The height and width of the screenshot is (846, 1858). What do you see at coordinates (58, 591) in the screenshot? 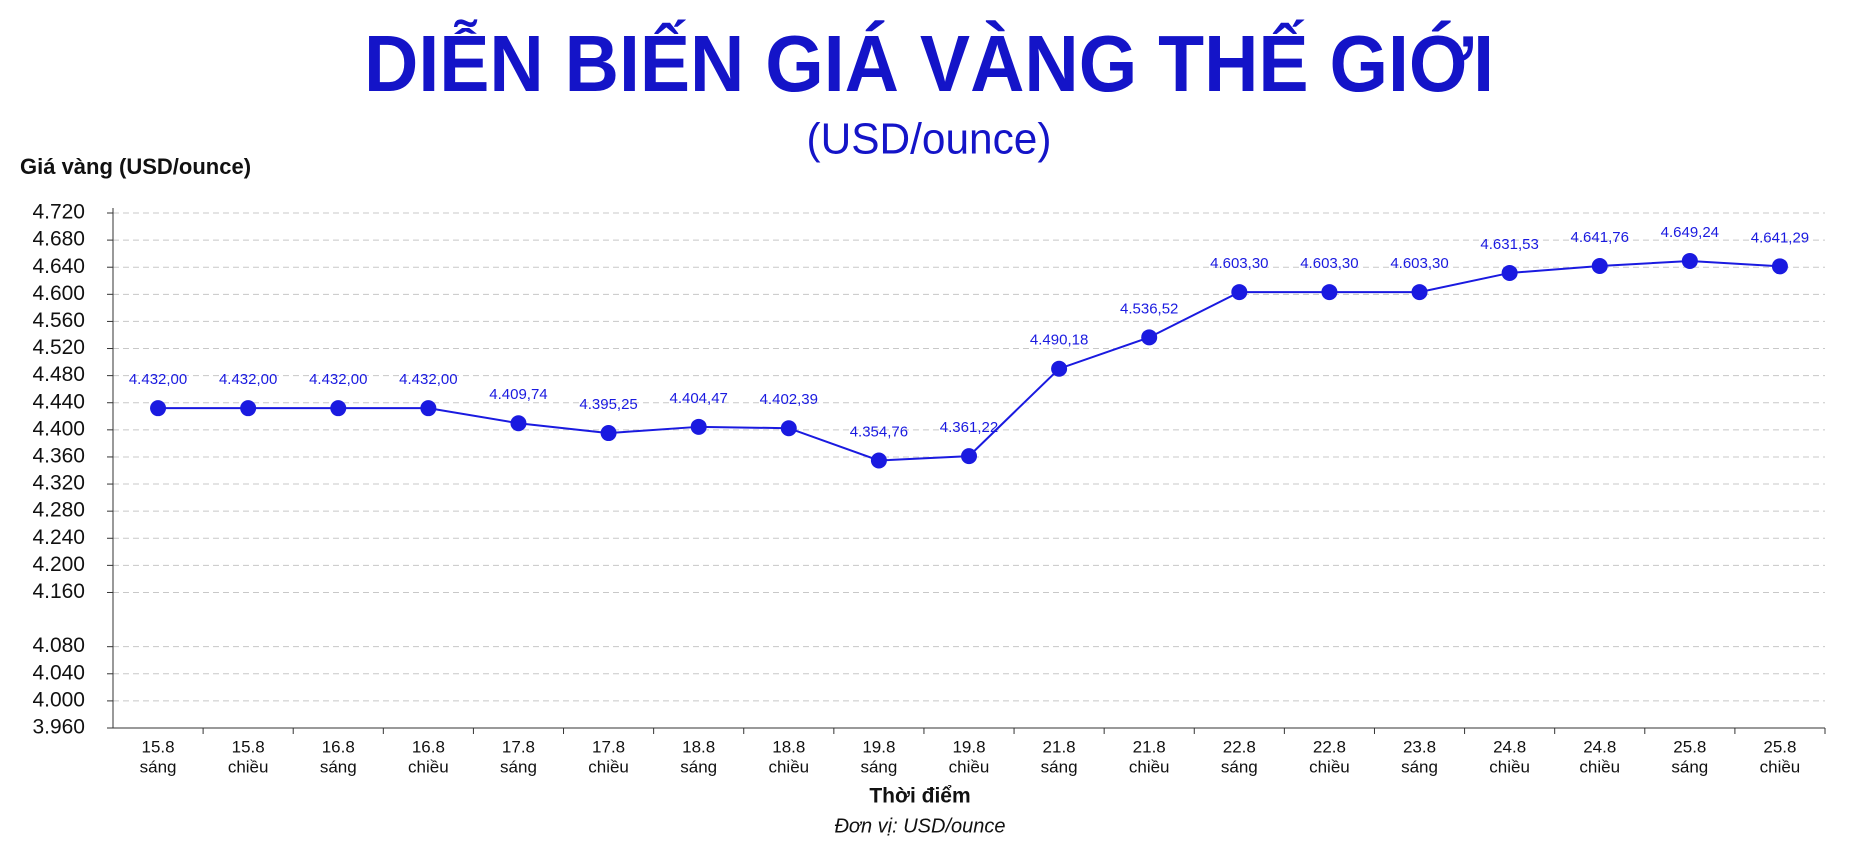
I see `y-tick-label: 4.160` at bounding box center [58, 591].